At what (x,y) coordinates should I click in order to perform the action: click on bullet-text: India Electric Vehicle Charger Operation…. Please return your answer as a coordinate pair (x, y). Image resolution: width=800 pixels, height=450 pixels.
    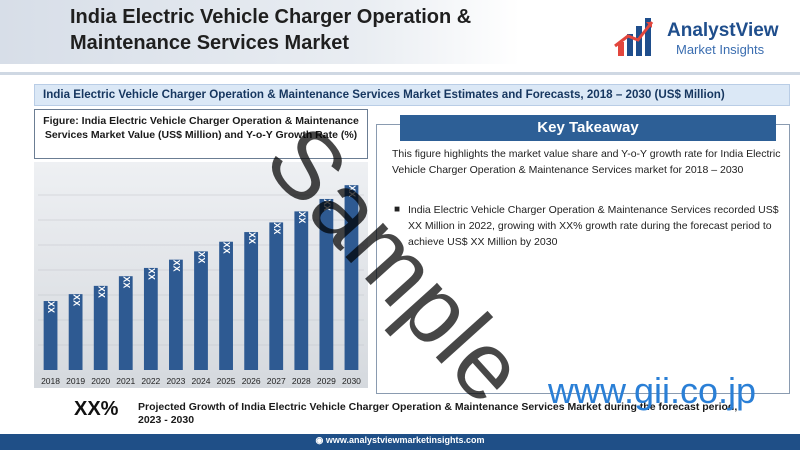
    Looking at the image, I should click on (593, 226).